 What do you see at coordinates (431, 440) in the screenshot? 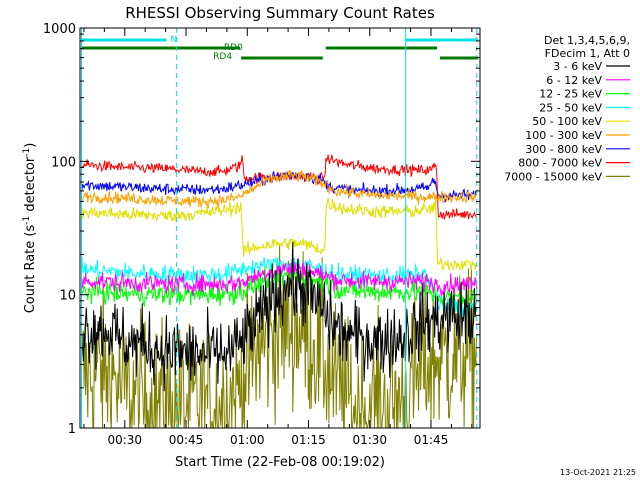
I see `x-tick-label: 01:45` at bounding box center [431, 440].